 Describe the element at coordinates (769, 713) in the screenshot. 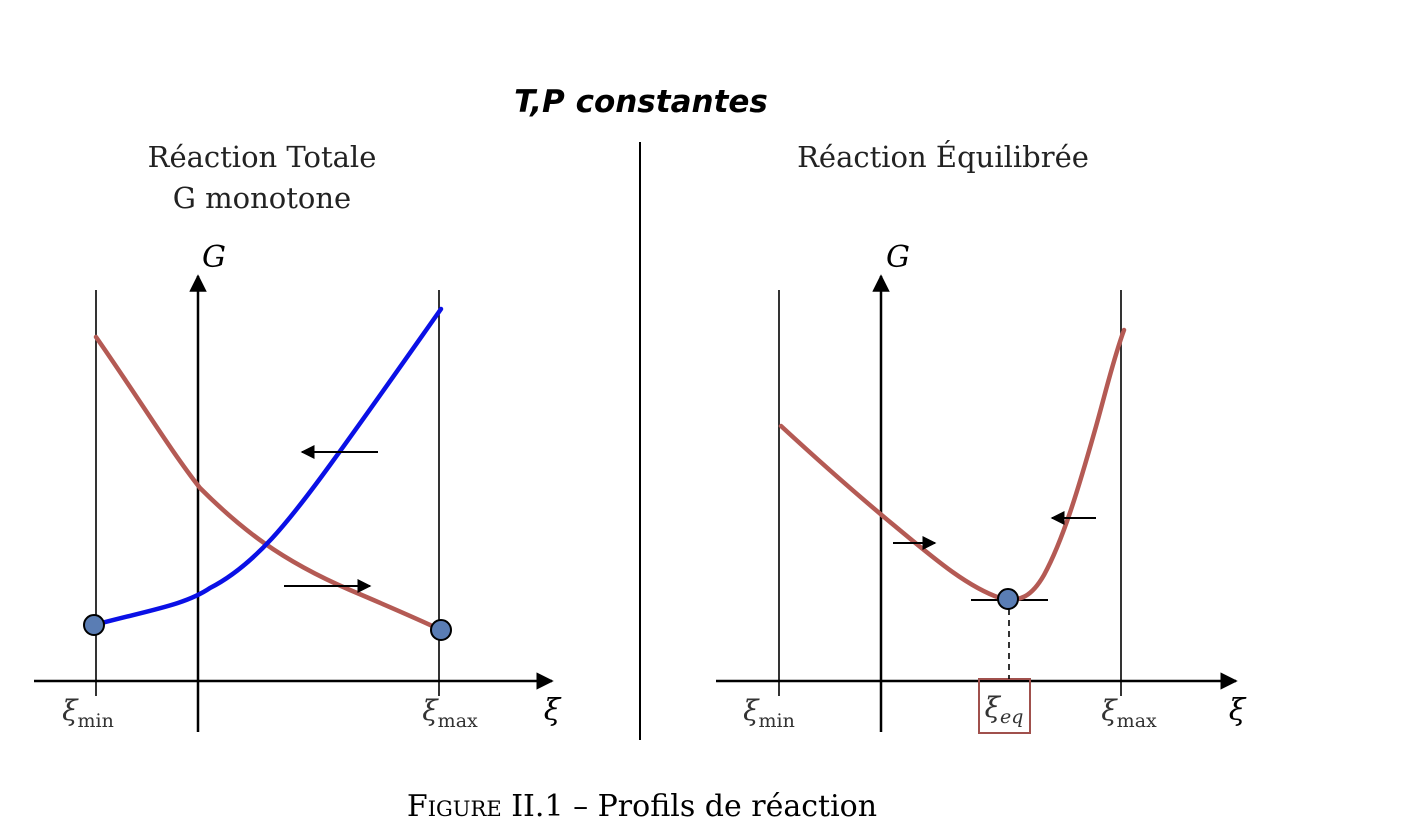

I see `right-xi-min-label: ξmin` at that location.